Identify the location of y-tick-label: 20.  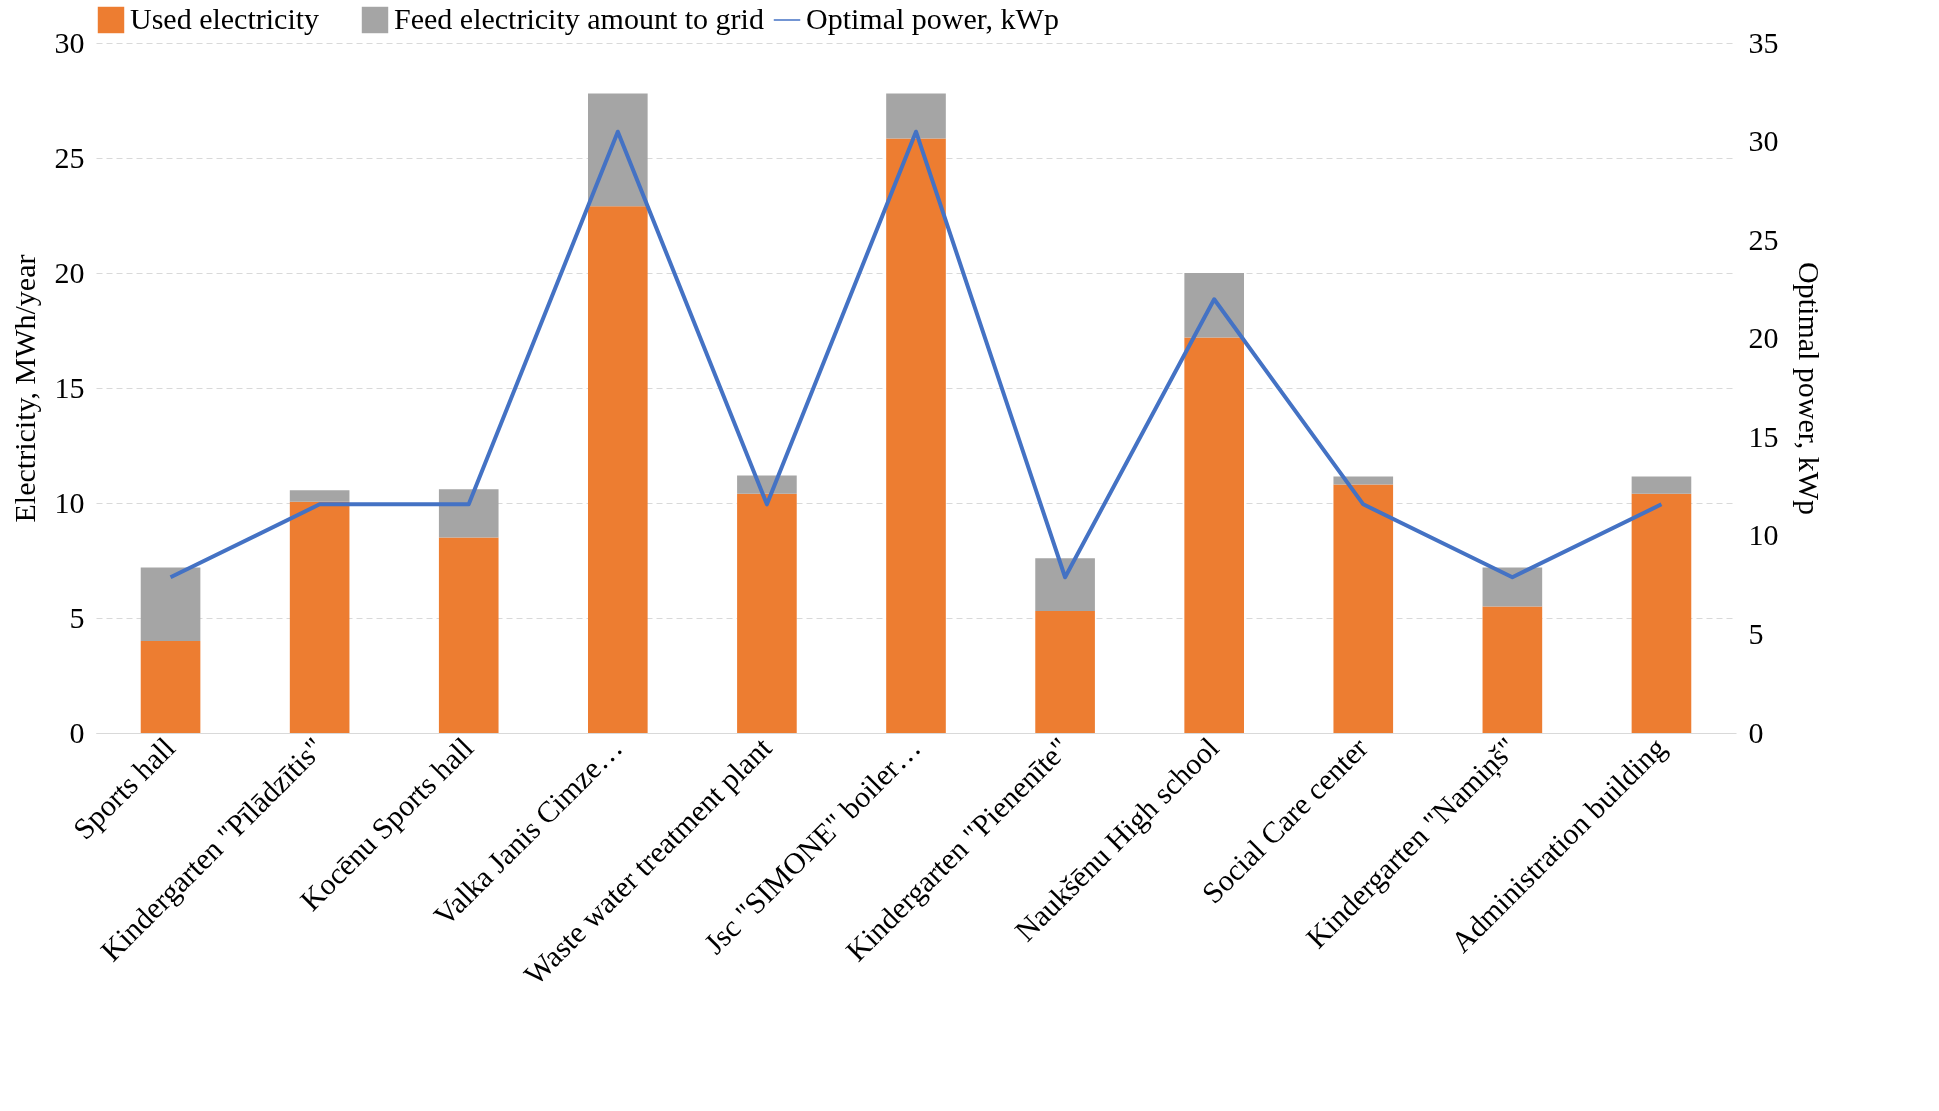
(69, 272).